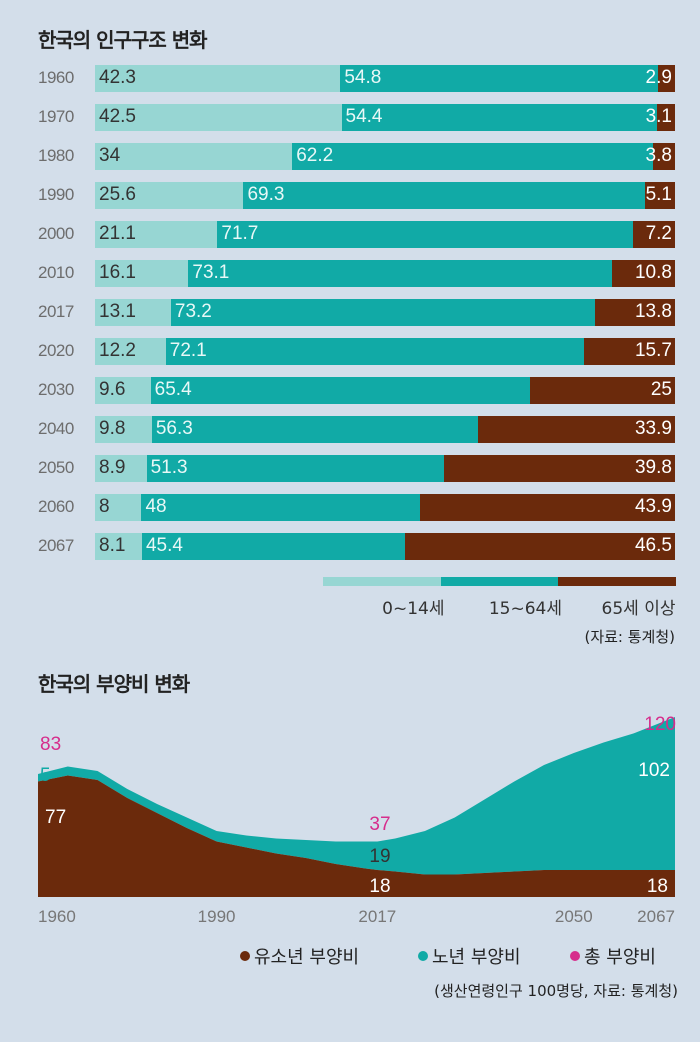  I want to click on bar-segment: 45.4, so click(273, 546).